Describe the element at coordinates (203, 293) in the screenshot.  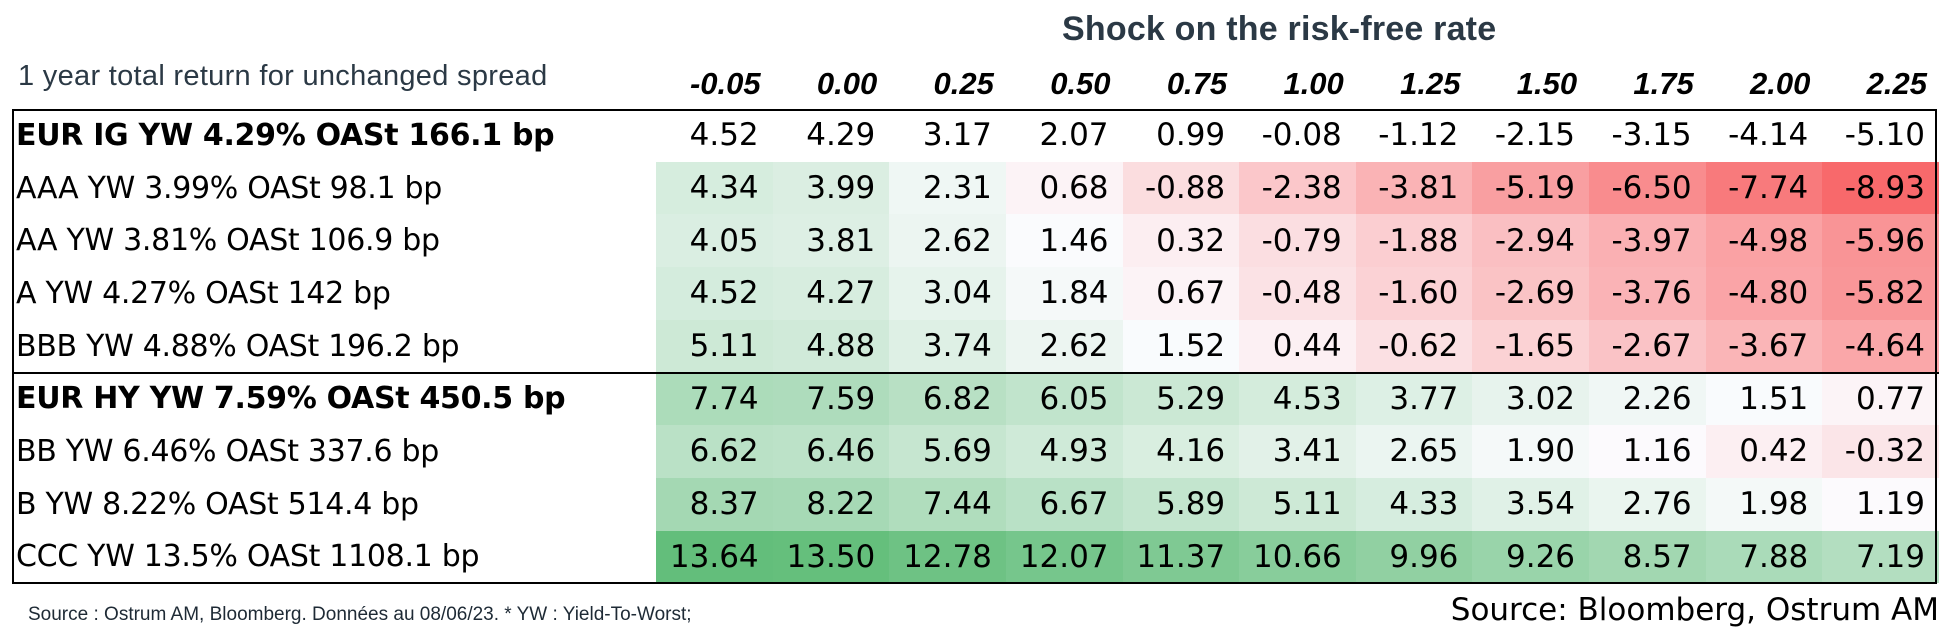
I see `row-label: A YW 4.27% OASt 142 bp` at that location.